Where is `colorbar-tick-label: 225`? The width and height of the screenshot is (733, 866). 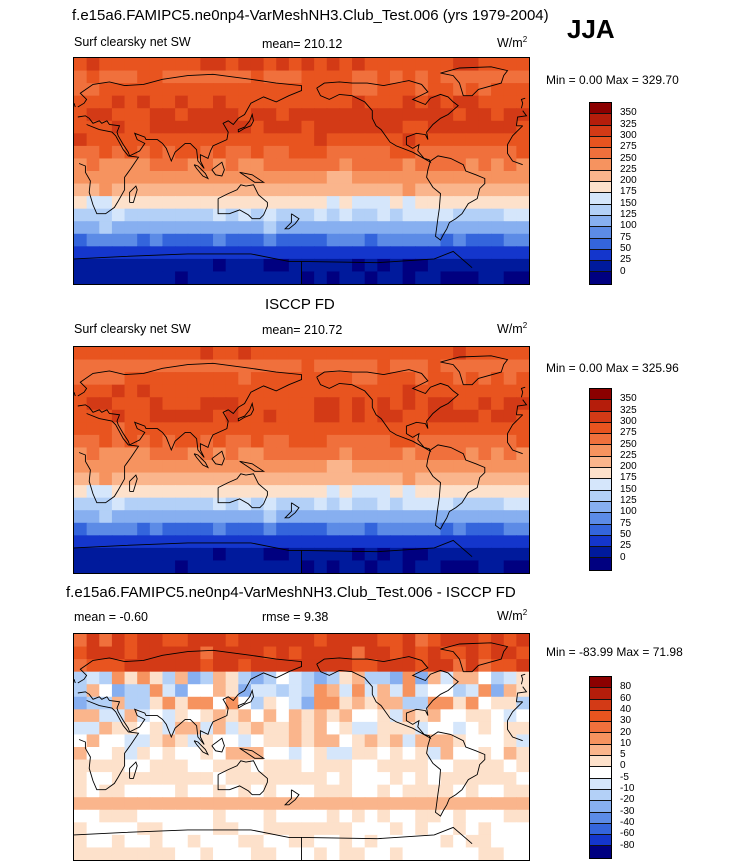
colorbar-tick-label: 225 is located at coordinates (628, 169).